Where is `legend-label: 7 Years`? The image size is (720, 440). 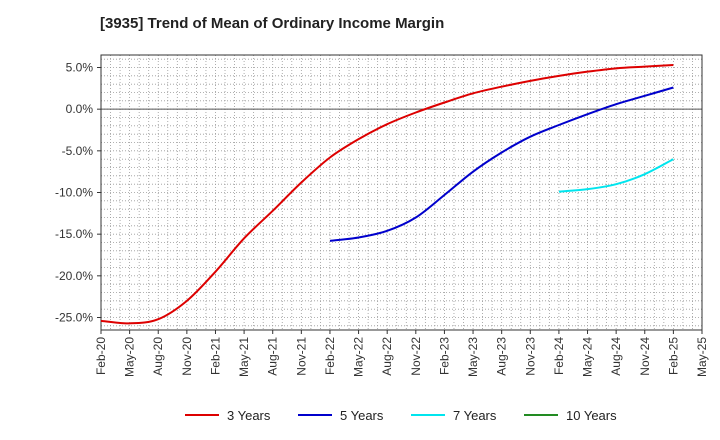
legend-label: 7 Years is located at coordinates (475, 415).